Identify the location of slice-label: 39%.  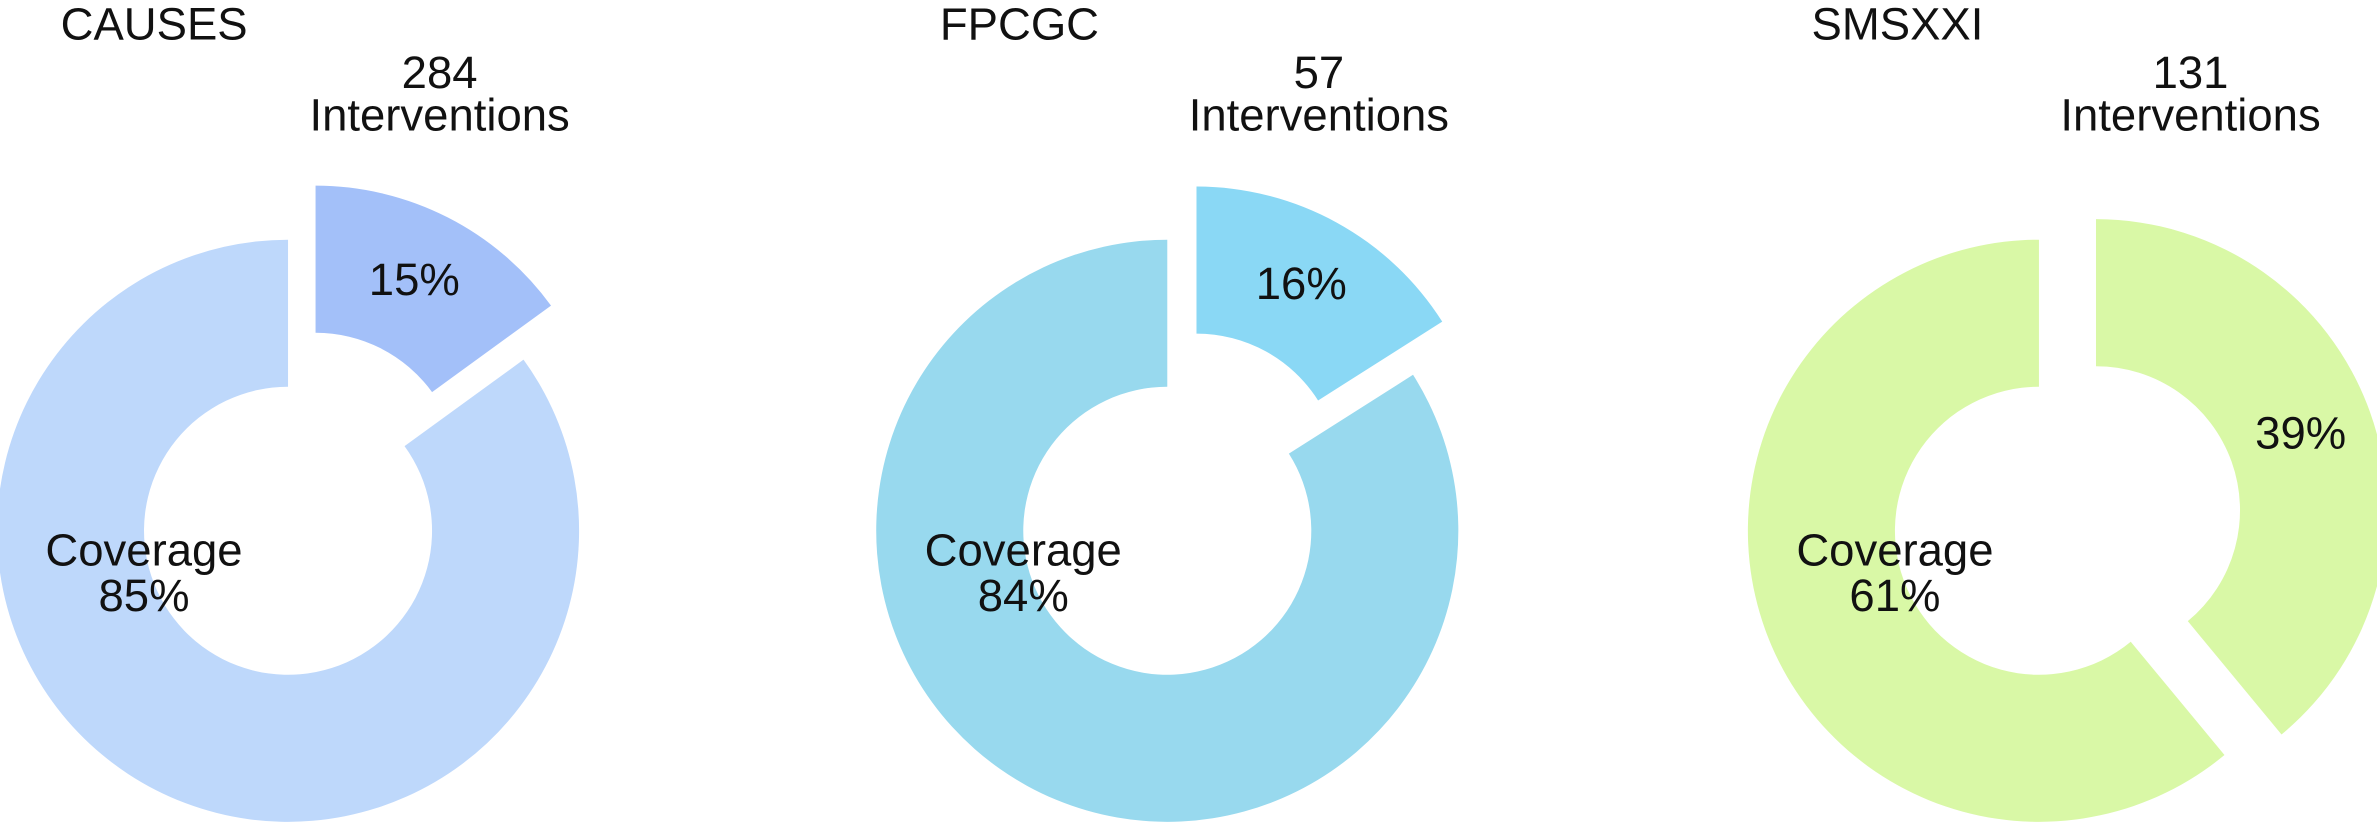
(2300, 433).